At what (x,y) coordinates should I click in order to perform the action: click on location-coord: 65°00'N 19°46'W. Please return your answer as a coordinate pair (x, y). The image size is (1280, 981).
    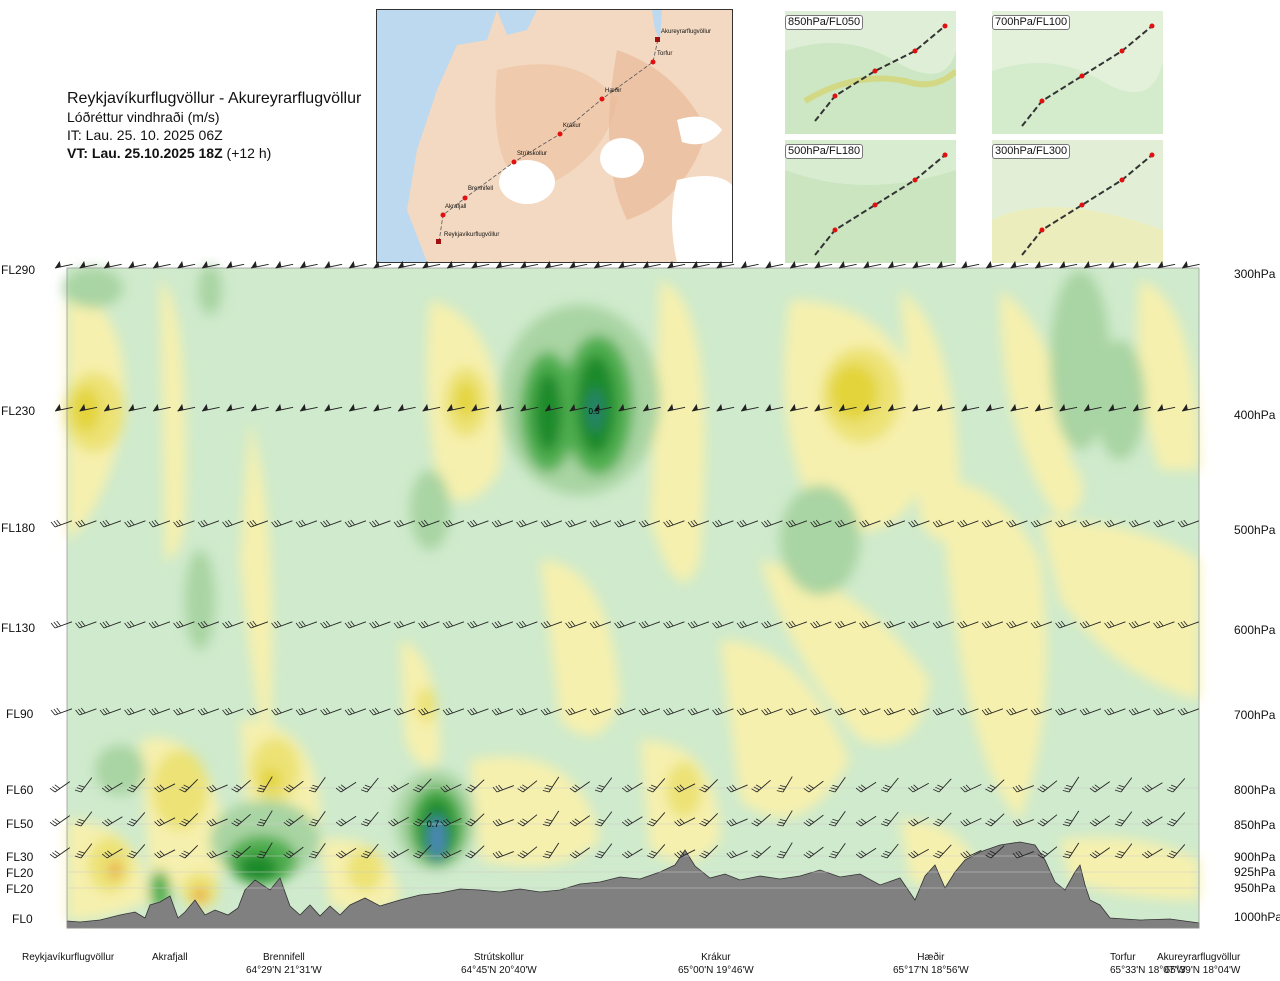
    Looking at the image, I should click on (716, 970).